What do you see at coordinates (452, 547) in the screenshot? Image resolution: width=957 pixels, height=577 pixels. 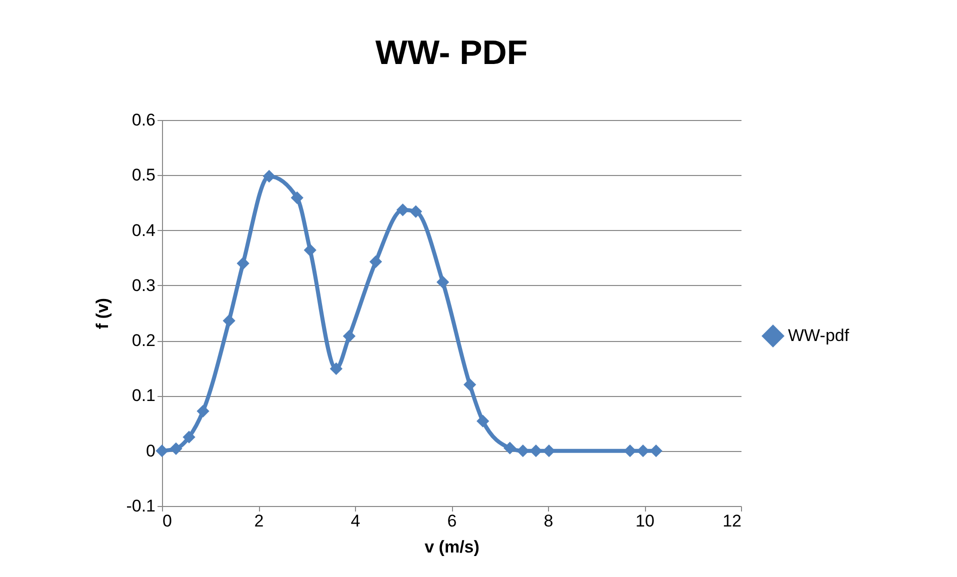 I see `x-axis-title: v (m/s)` at bounding box center [452, 547].